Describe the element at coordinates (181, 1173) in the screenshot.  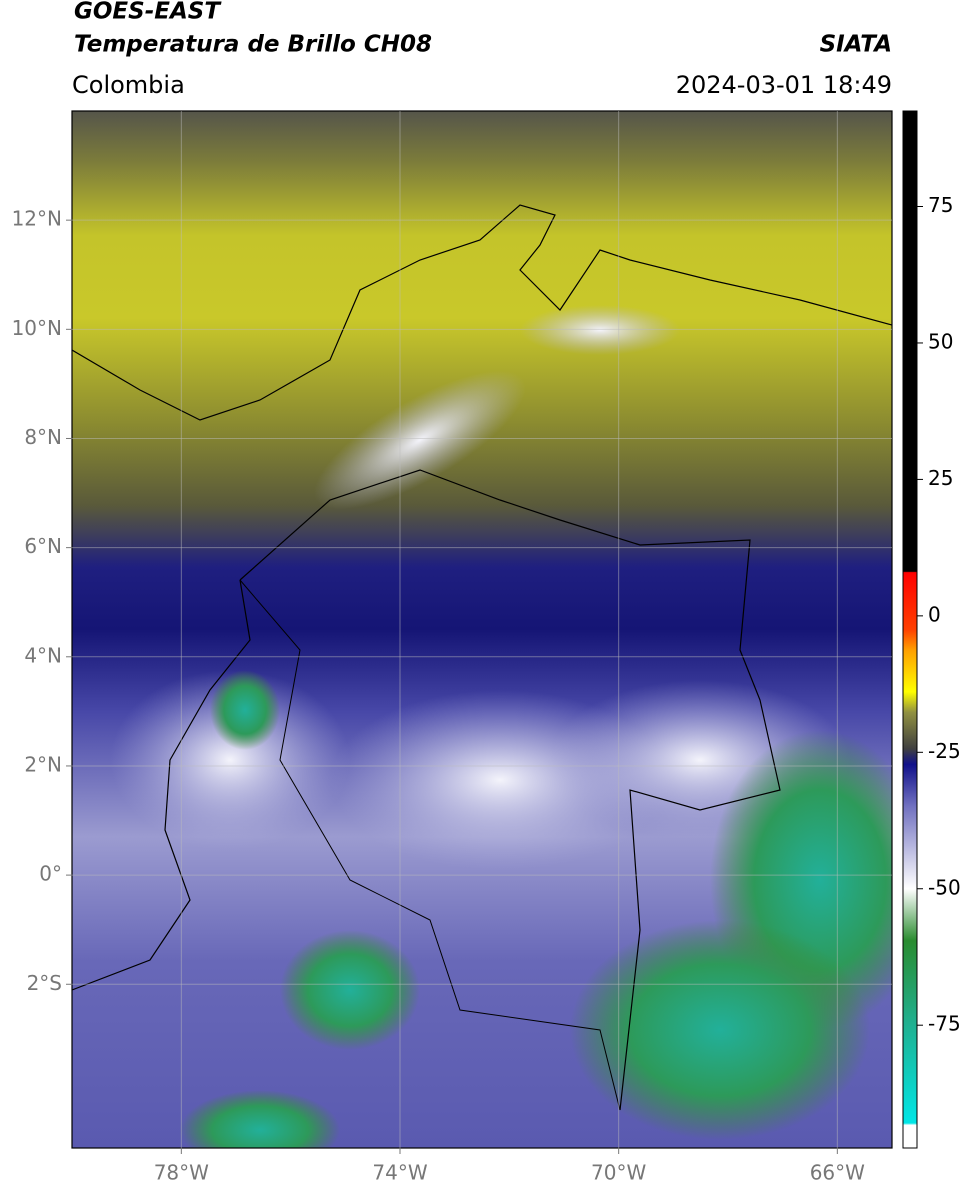
I see `x-tick-label: 78°W` at that location.